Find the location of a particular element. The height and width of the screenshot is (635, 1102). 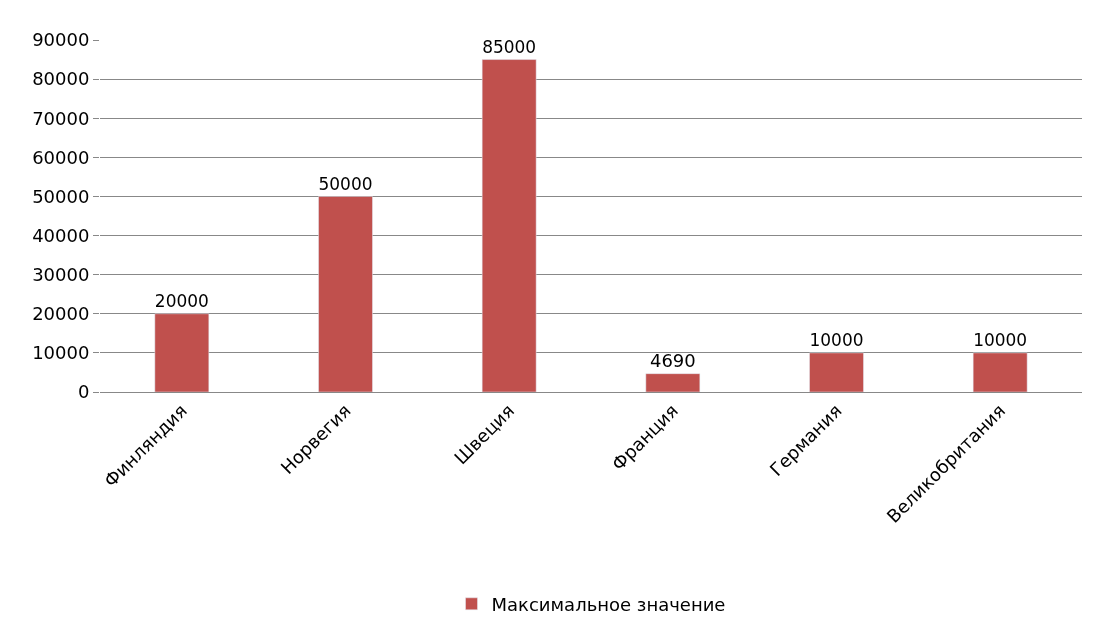

y-tick-label: 90000 is located at coordinates (61, 40).